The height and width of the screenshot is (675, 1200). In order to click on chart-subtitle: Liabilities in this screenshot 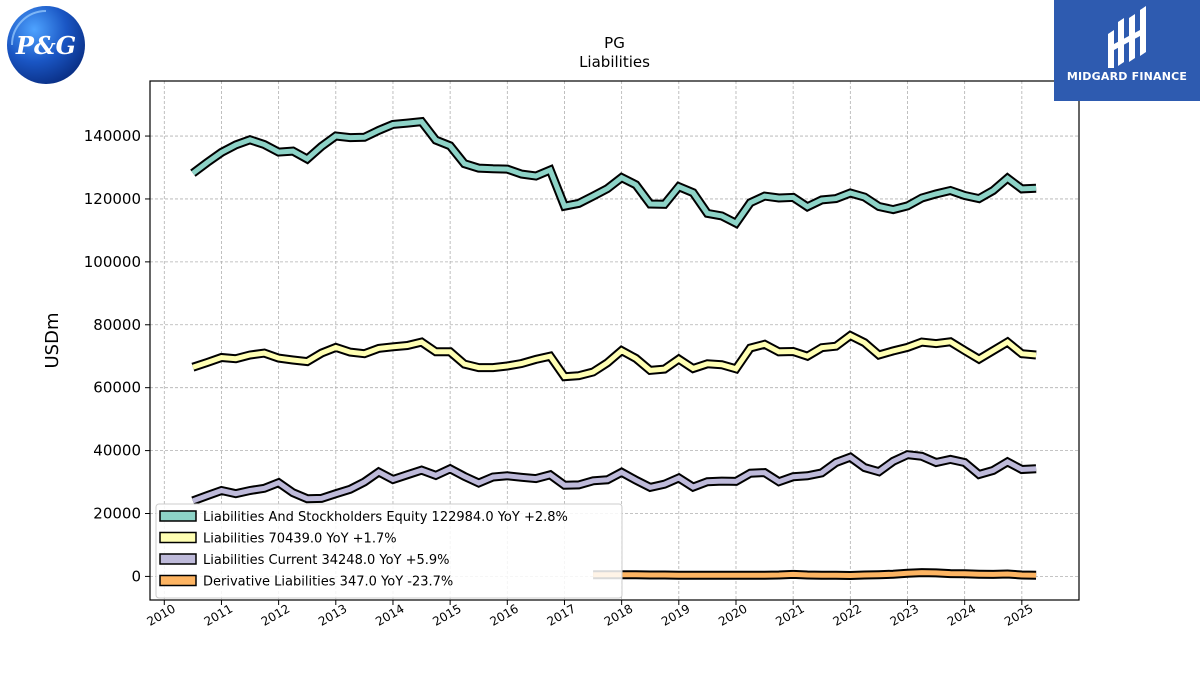, I will do `click(614, 62)`.